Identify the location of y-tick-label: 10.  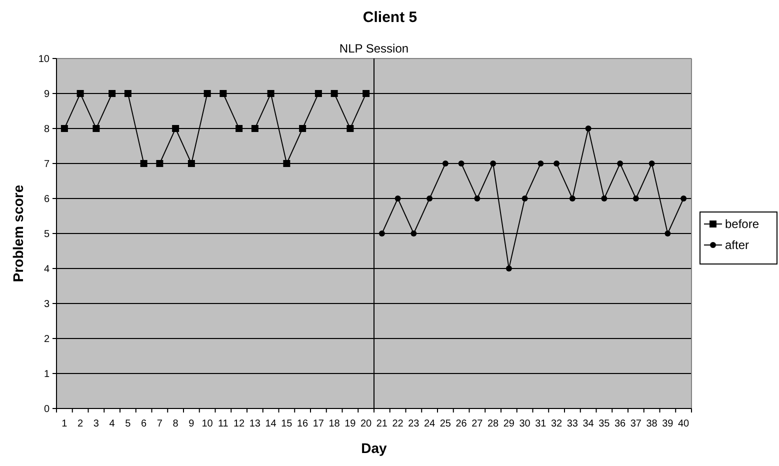
(44, 59).